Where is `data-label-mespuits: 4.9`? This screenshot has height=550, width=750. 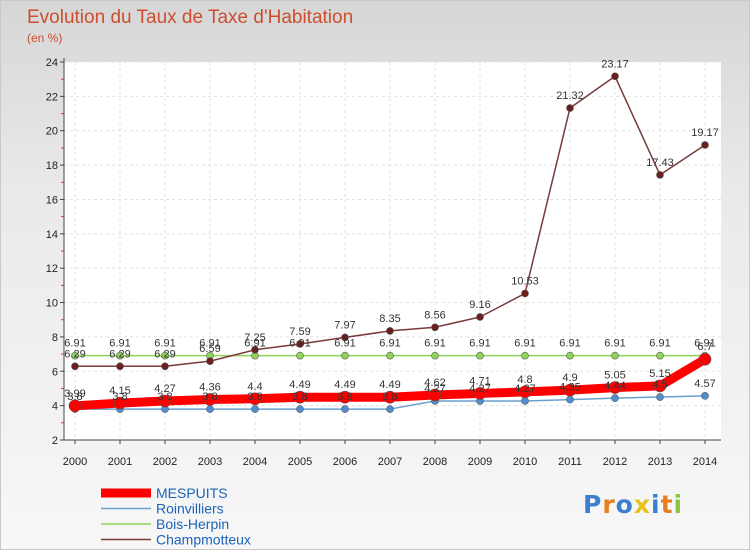 data-label-mespuits: 4.9 is located at coordinates (569, 378).